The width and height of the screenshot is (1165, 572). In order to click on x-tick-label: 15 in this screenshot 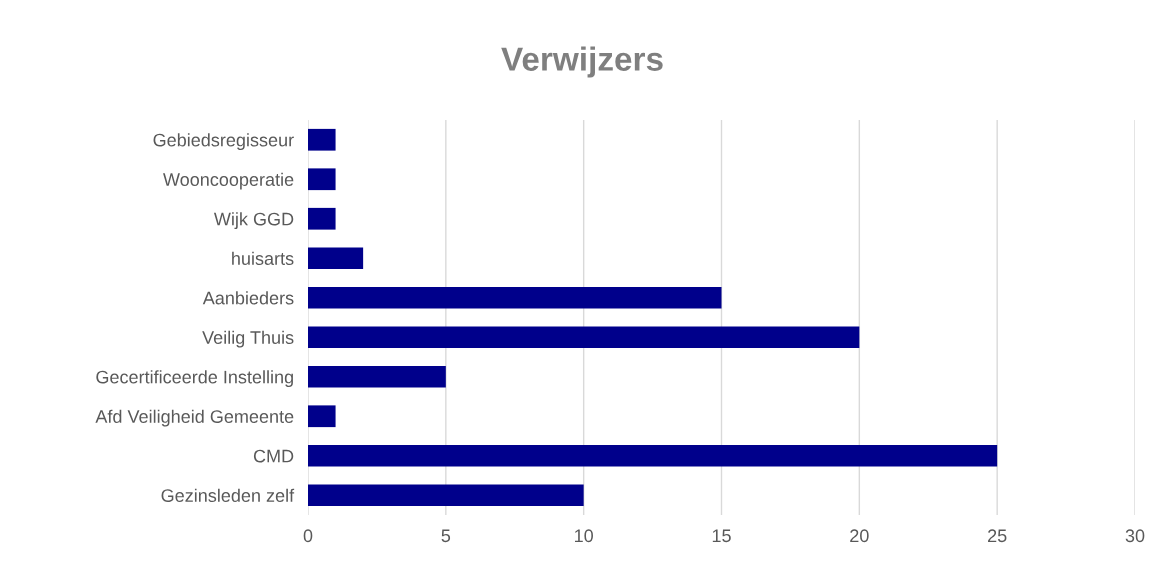, I will do `click(721, 536)`.